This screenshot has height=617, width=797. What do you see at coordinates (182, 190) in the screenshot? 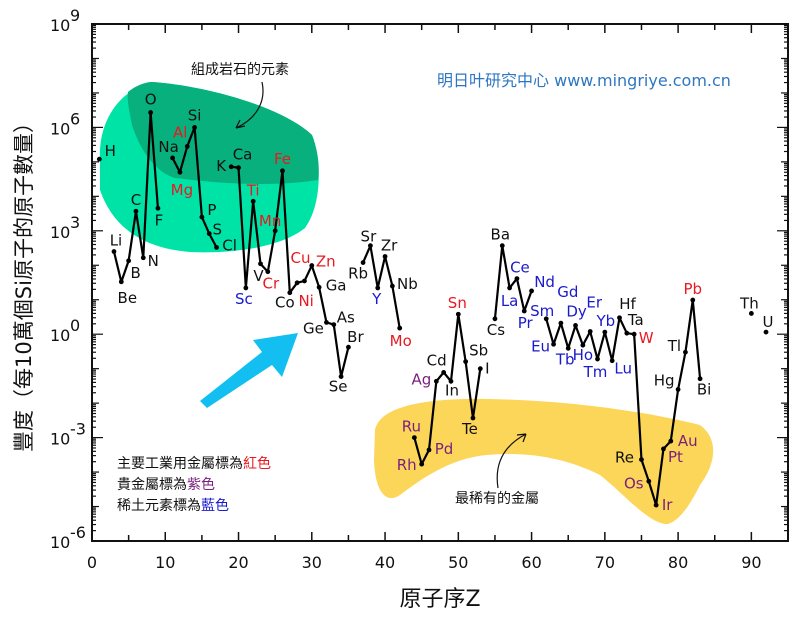
I see `element-label-mg: Mg` at bounding box center [182, 190].